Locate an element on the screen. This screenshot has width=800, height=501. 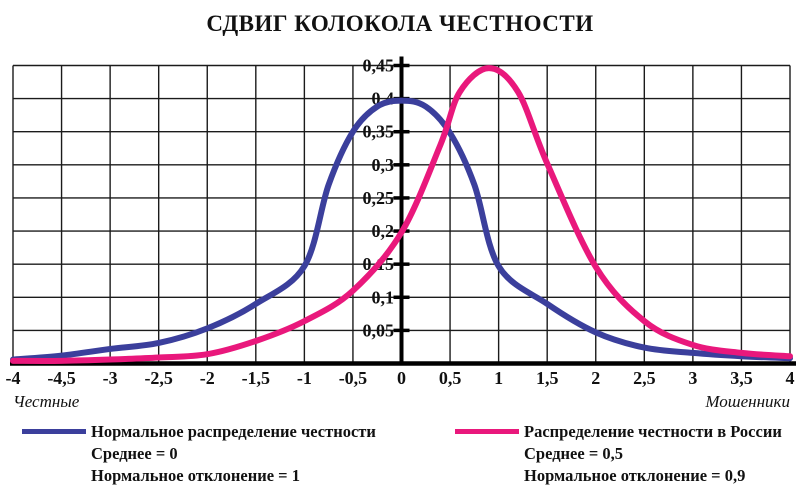
legend-normal-name: Нормальное распределение честности is located at coordinates (233, 431).